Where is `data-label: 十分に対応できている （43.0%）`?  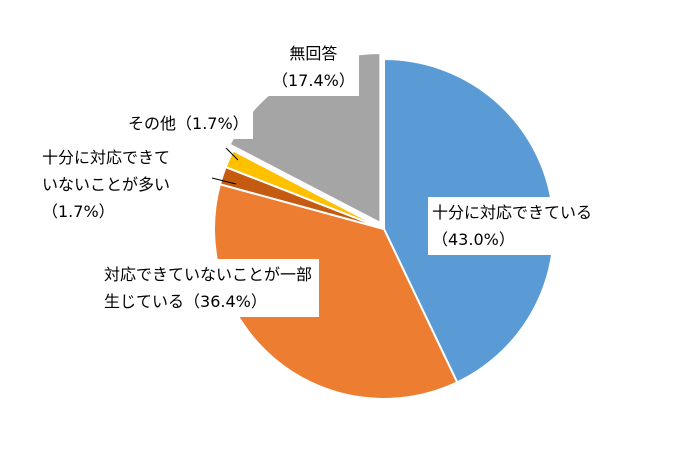 data-label: 十分に対応できている （43.0%） is located at coordinates (514, 226).